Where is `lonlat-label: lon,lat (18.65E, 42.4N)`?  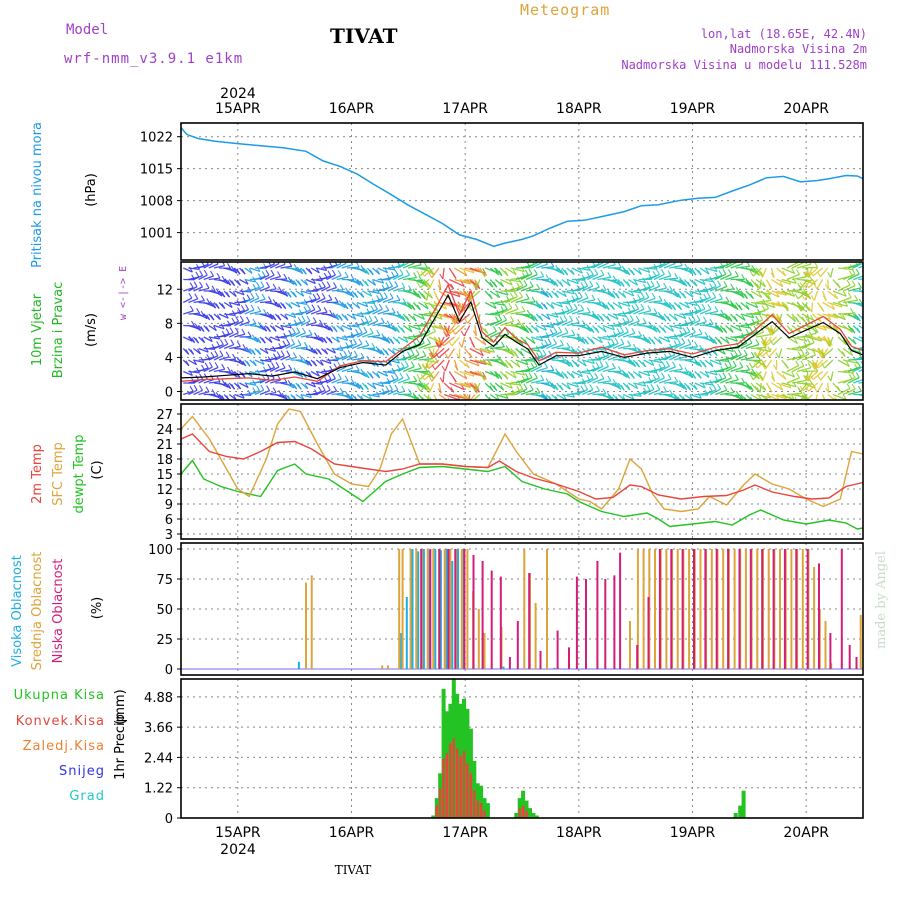 lonlat-label: lon,lat (18.65E, 42.4N) is located at coordinates (784, 34).